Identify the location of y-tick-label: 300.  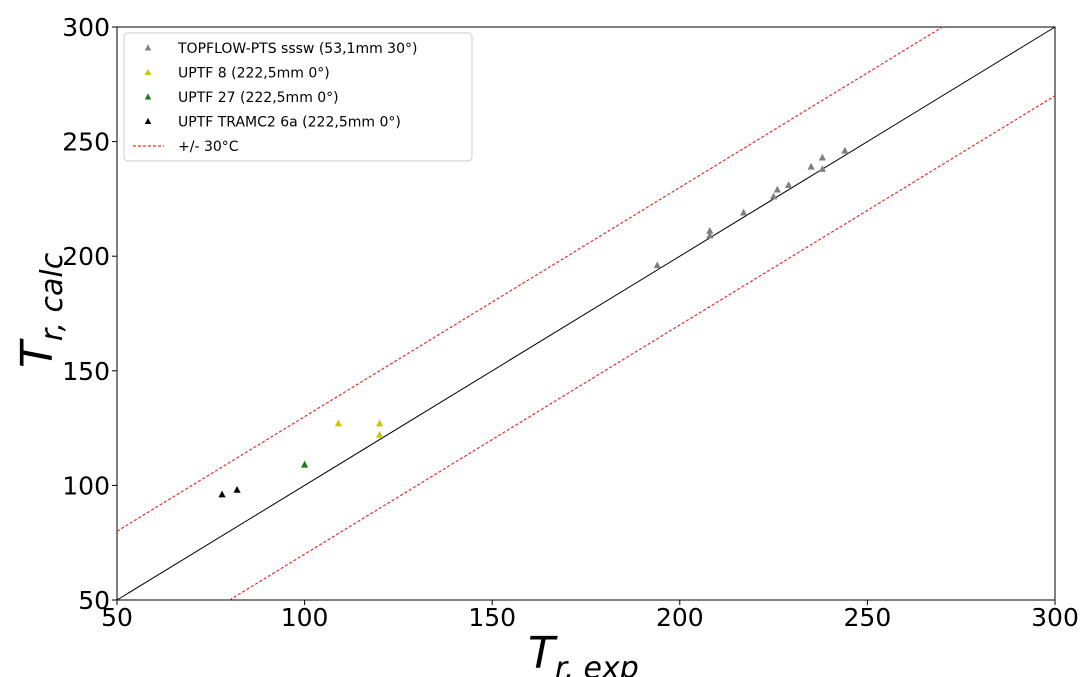
(86, 27).